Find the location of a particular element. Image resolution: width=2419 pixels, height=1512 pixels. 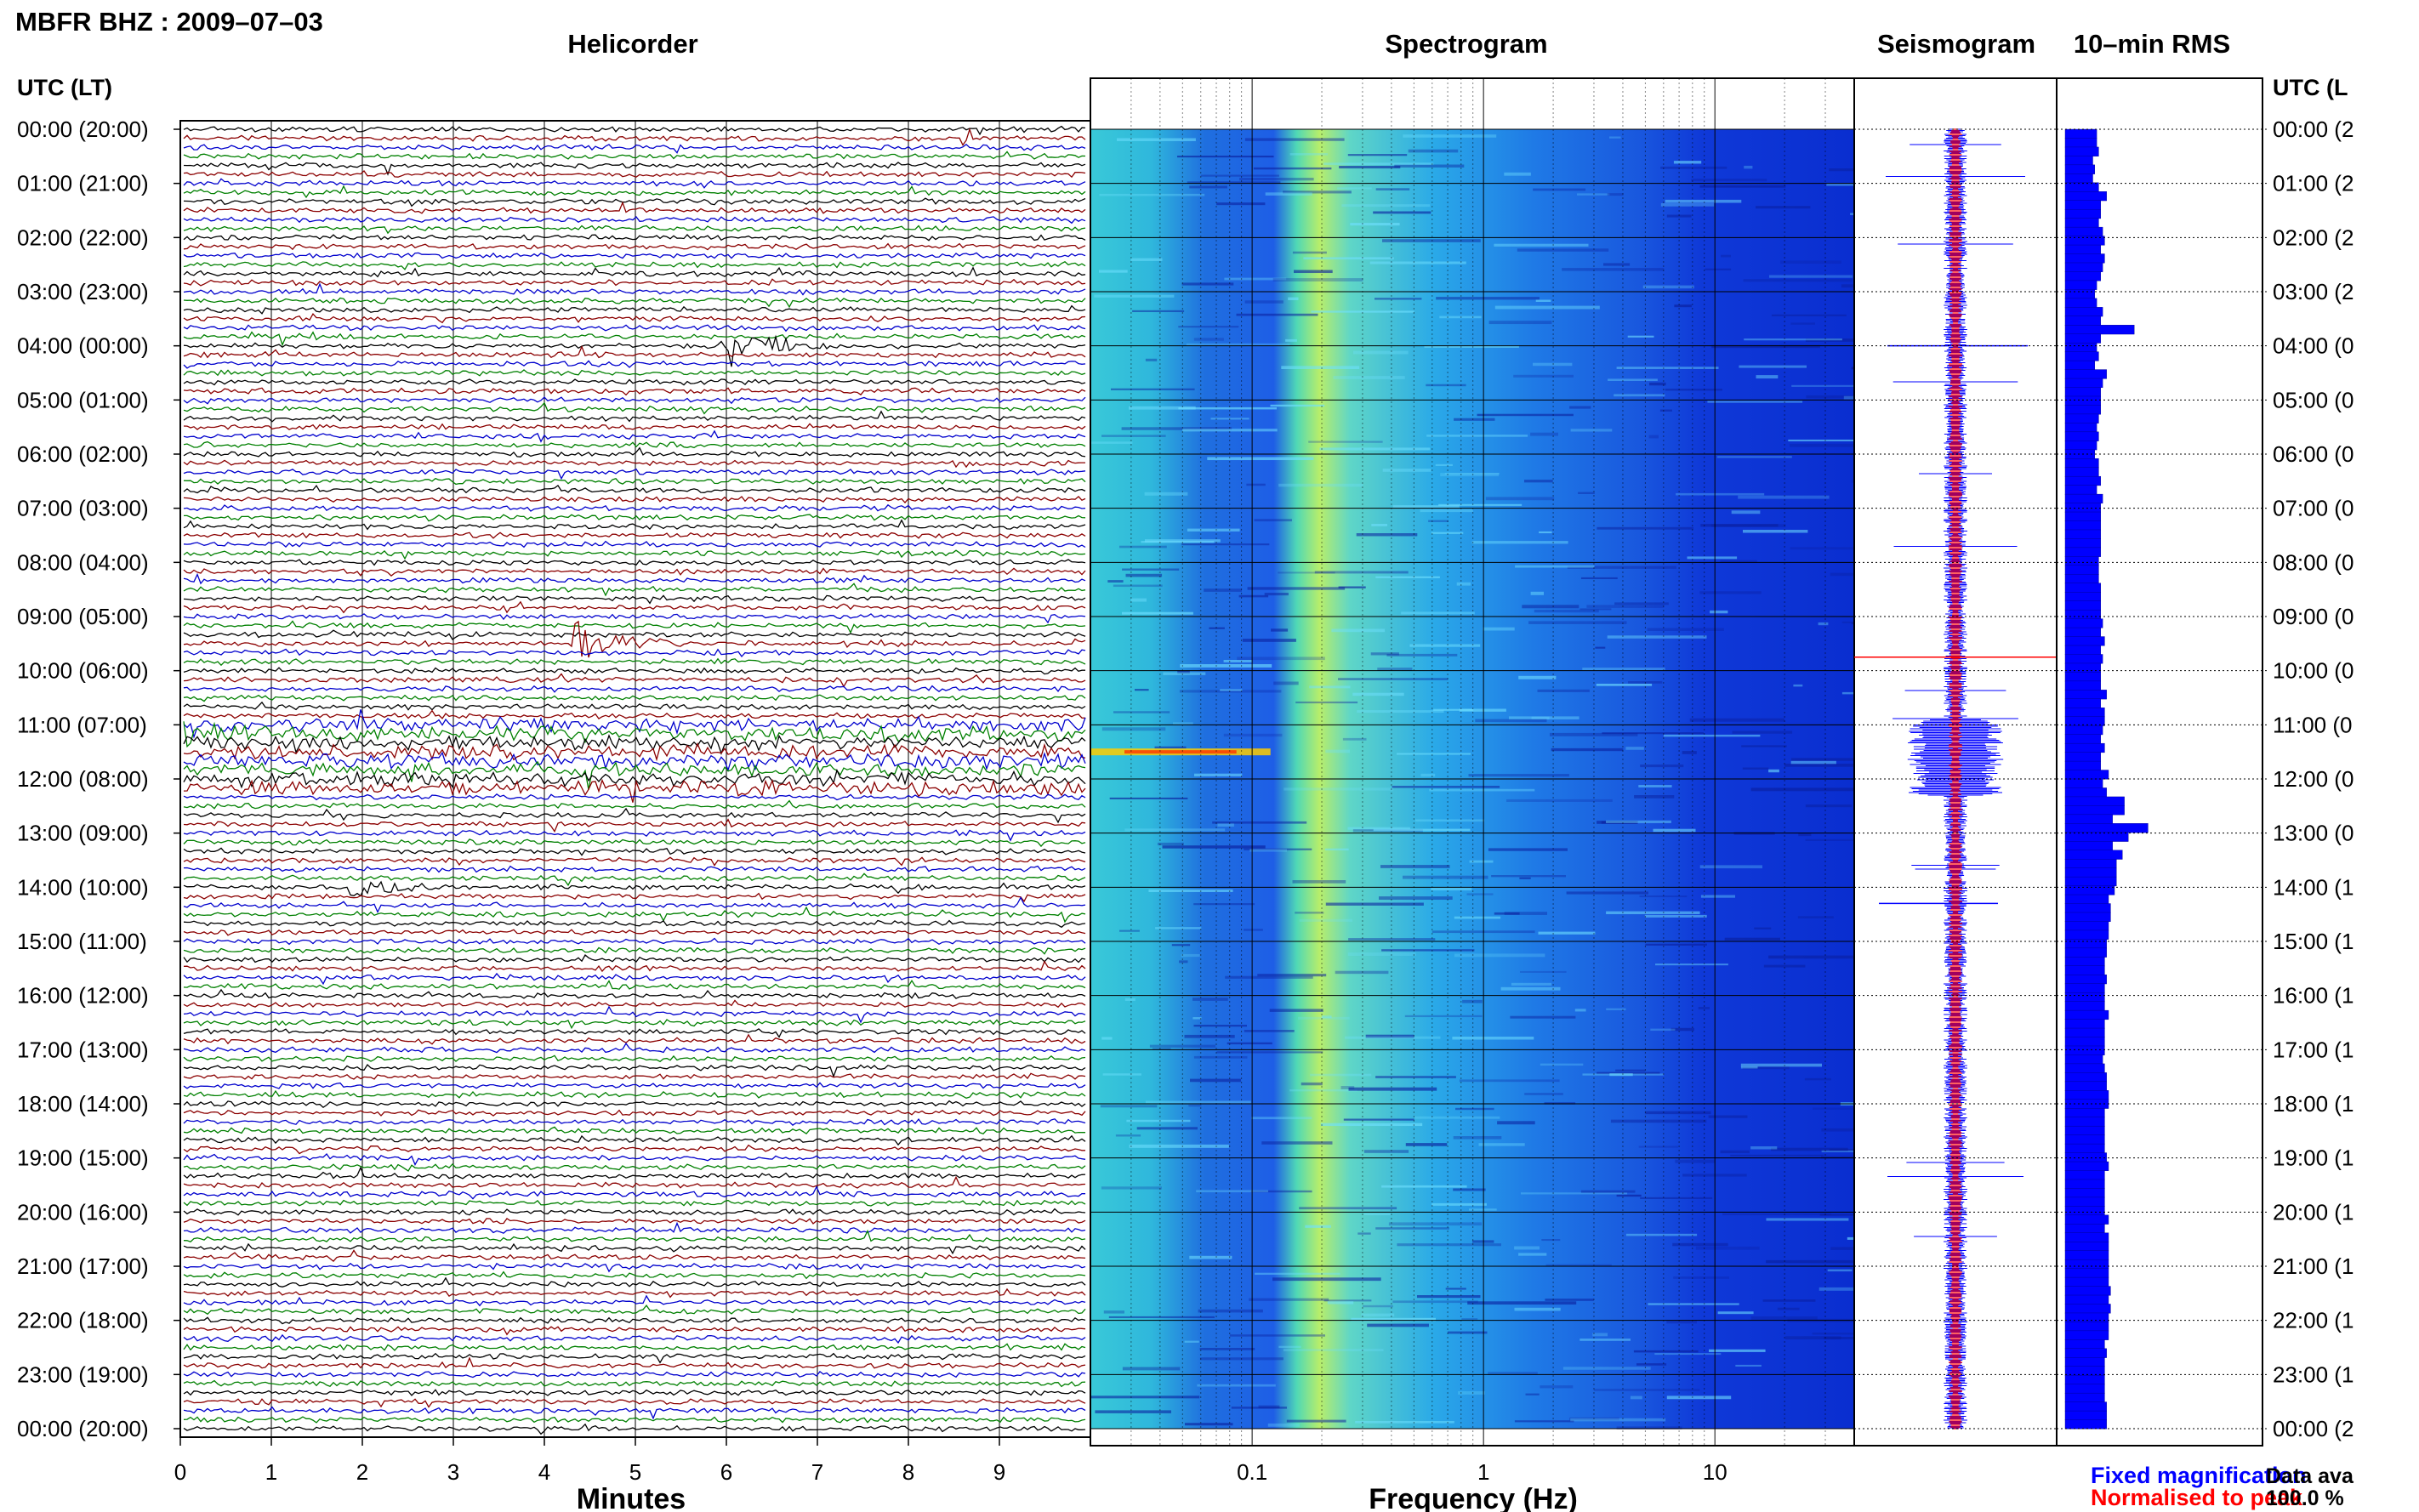

time-tick-label-right: 12:00 (0 is located at coordinates (2313, 779).